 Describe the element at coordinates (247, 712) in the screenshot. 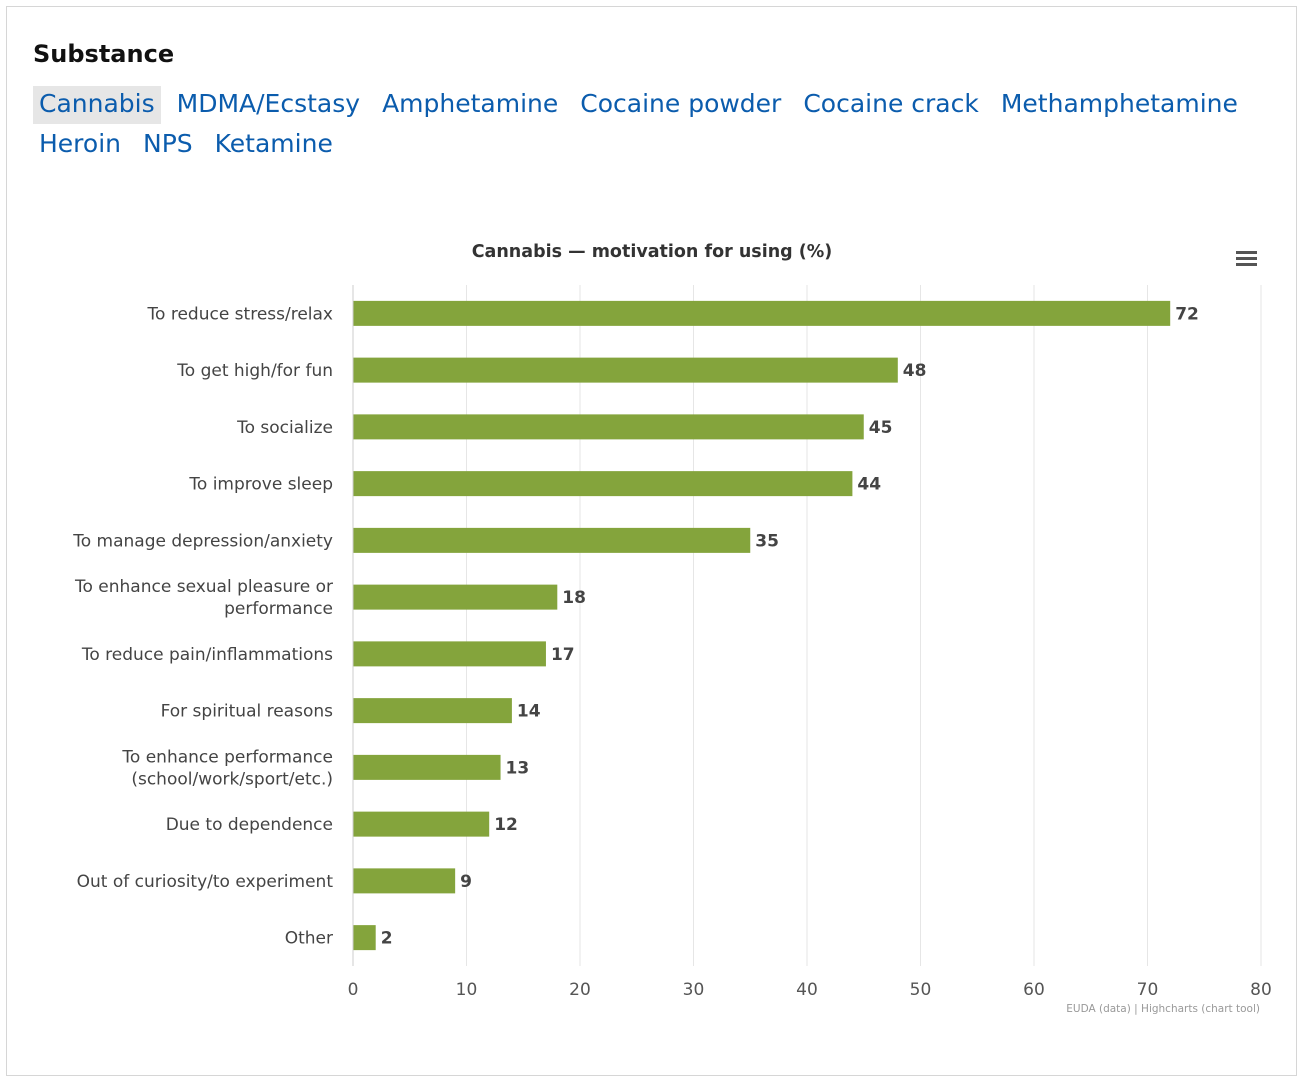

I see `category-label: For spiritual reasons` at that location.